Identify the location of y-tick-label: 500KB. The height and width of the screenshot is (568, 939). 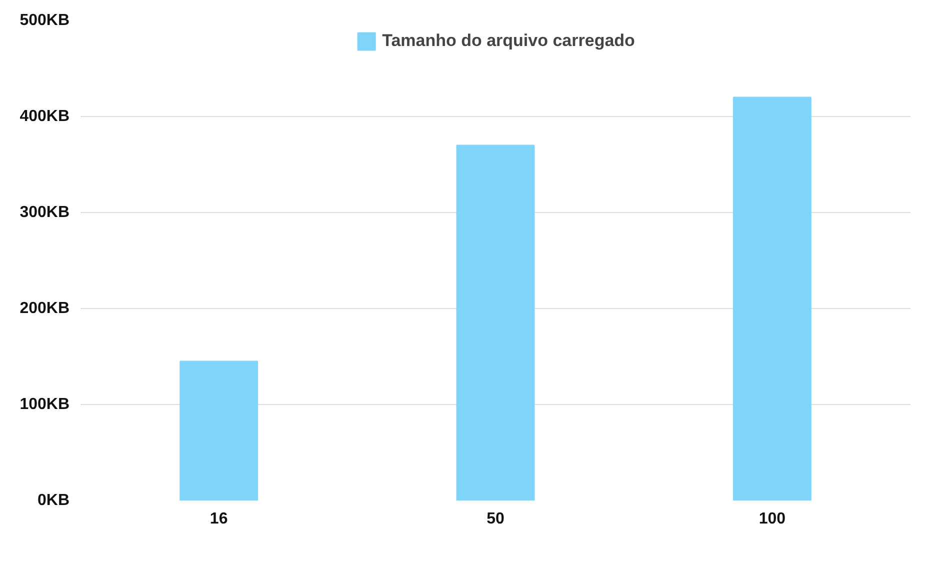
(45, 20).